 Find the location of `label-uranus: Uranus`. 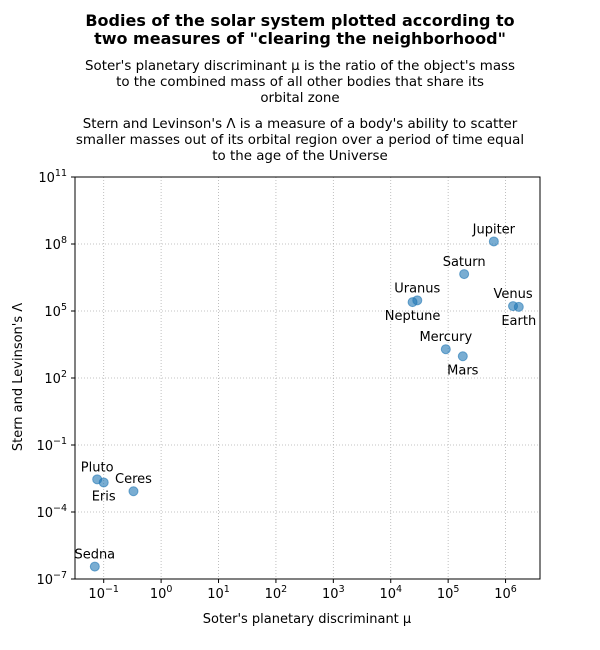

label-uranus: Uranus is located at coordinates (417, 288).